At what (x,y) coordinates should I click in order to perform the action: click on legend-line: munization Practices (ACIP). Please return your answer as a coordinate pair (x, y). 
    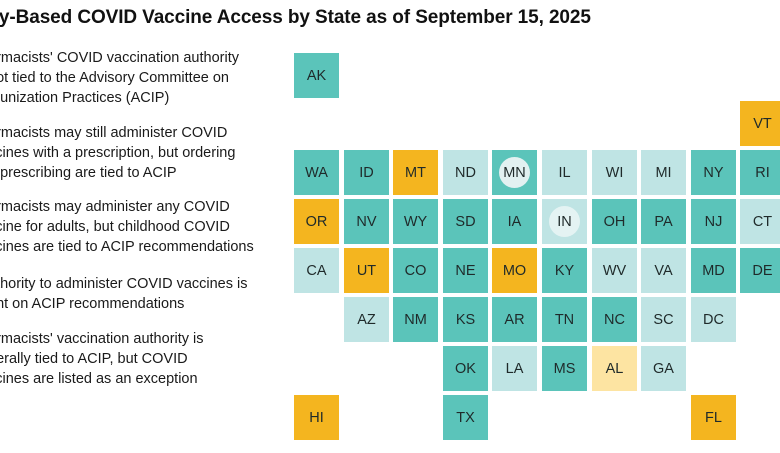
    Looking at the image, I should click on (85, 98).